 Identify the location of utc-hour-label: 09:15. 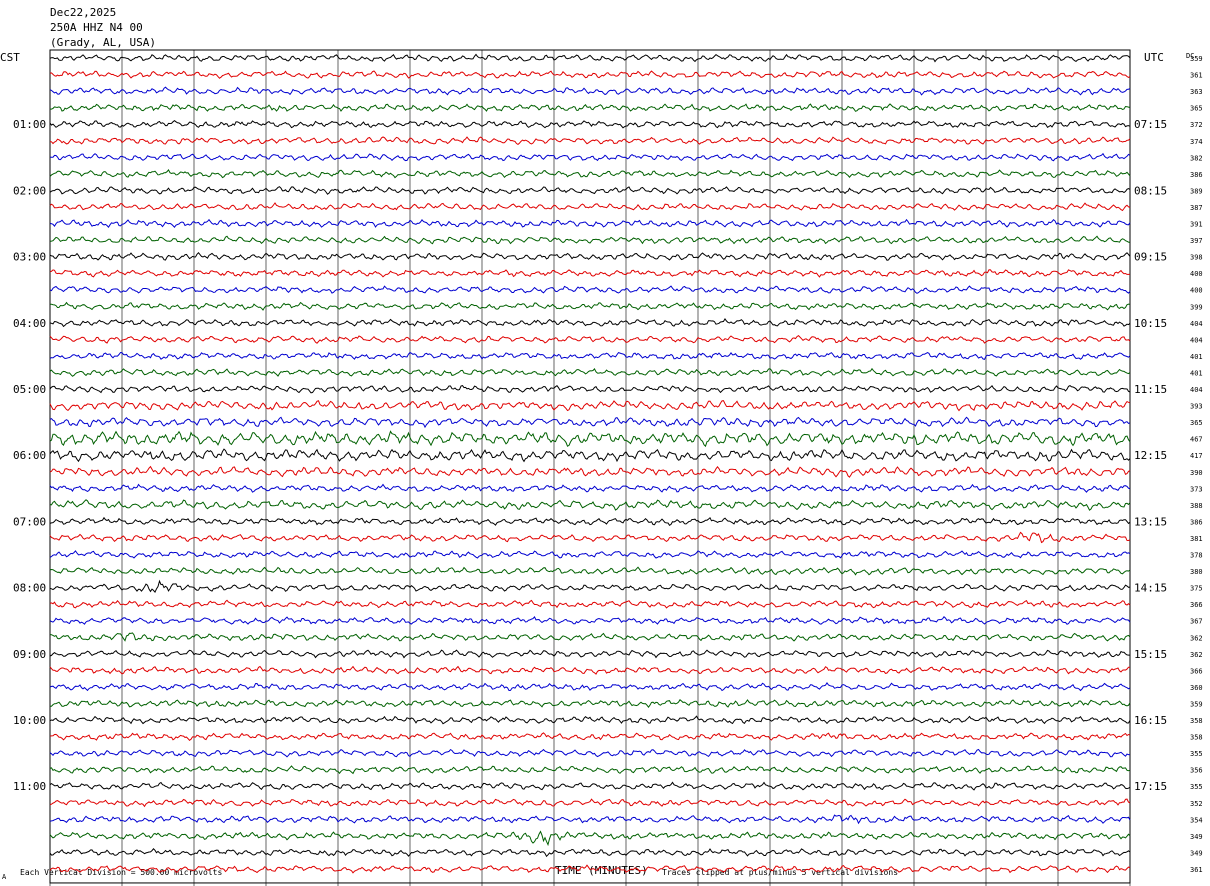
(1150, 257).